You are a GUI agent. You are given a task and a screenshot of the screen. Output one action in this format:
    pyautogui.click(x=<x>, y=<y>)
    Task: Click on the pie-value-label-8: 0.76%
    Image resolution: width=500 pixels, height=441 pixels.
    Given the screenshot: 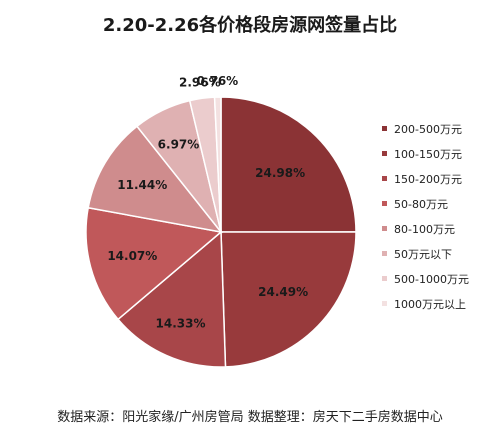 What is the action you would take?
    pyautogui.click(x=218, y=81)
    